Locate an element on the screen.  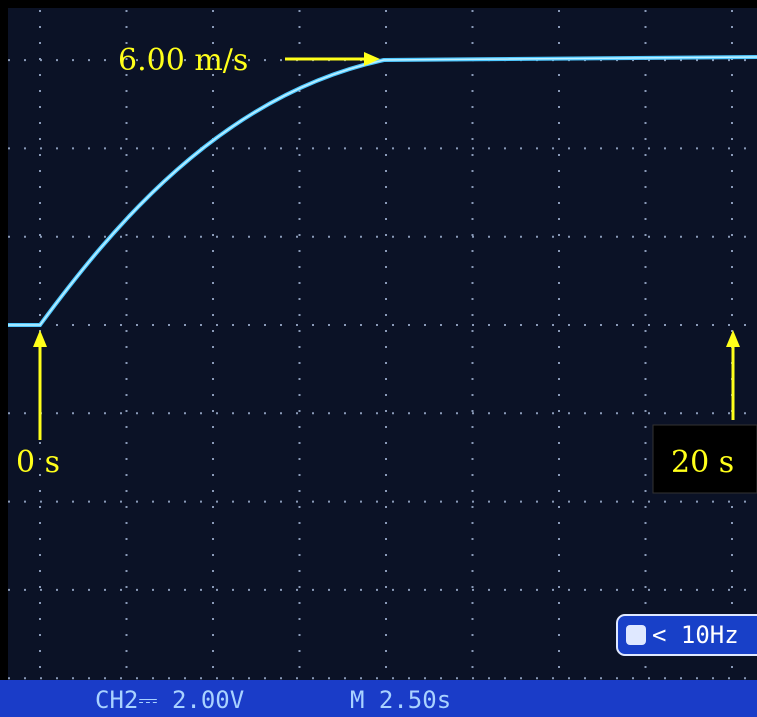
trigger-icon is located at coordinates (636, 635).